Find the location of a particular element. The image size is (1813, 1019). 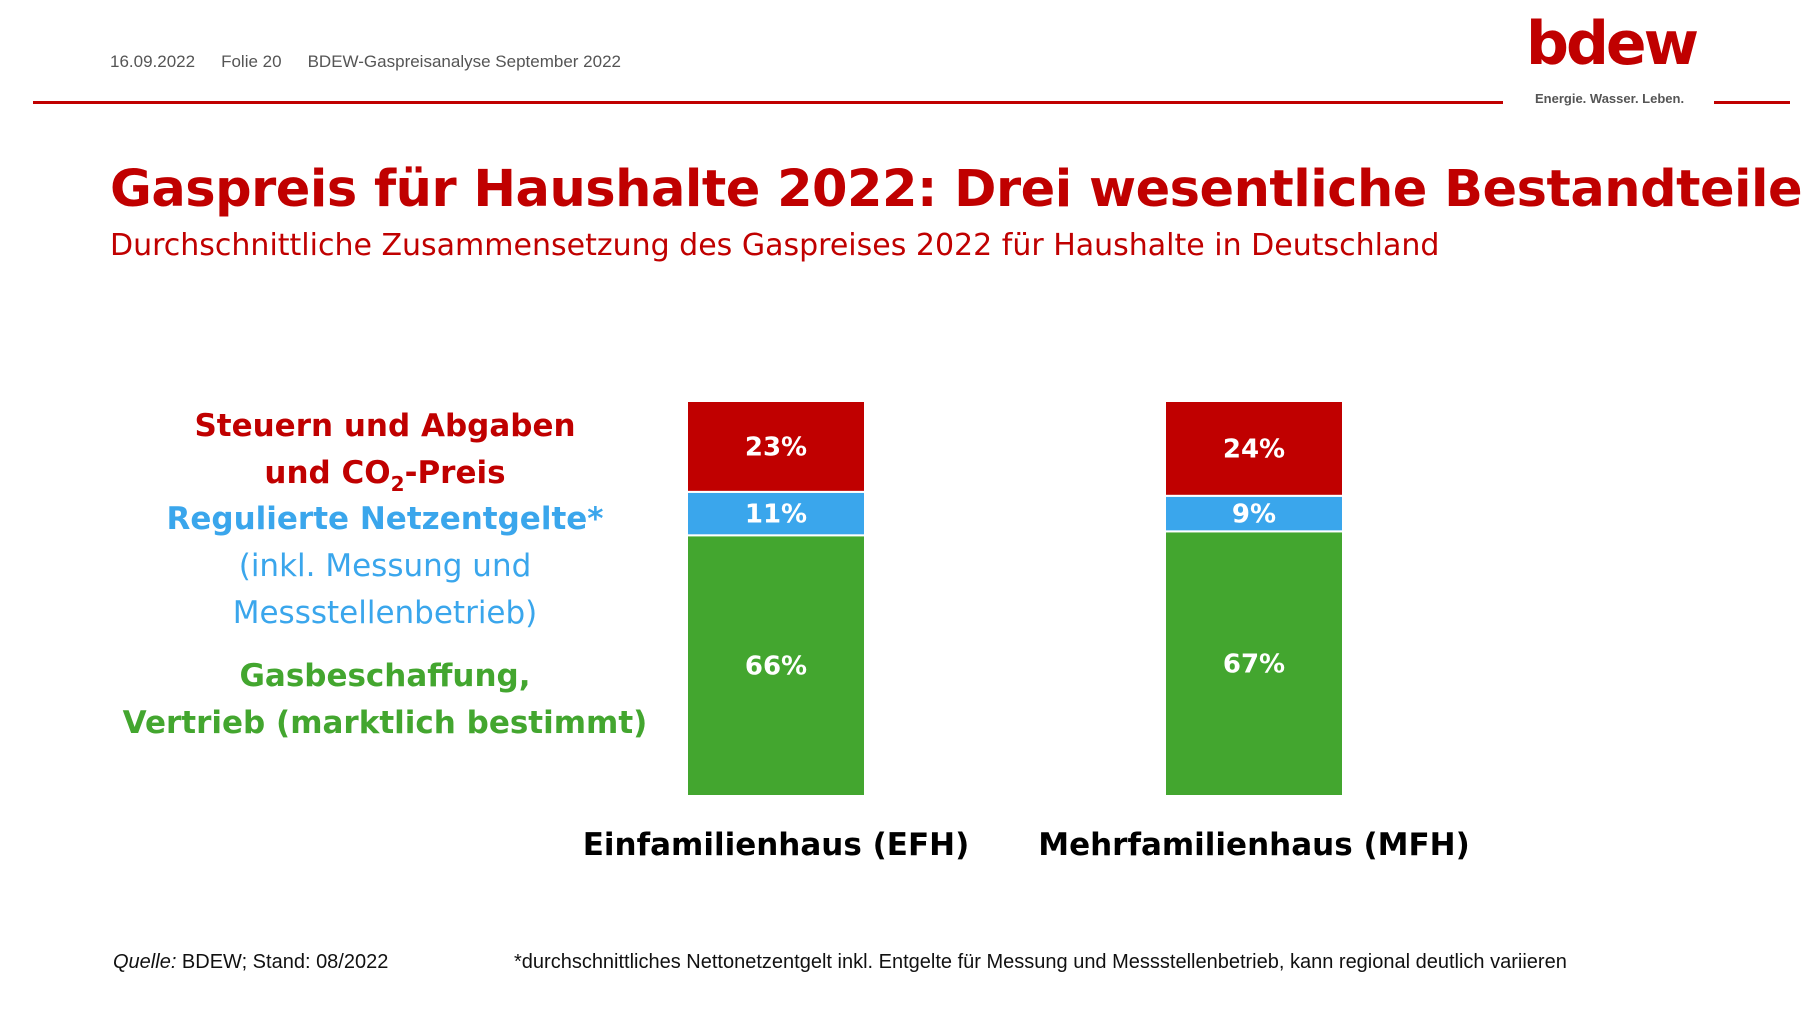

slide-date: 16.09.2022 is located at coordinates (153, 61).